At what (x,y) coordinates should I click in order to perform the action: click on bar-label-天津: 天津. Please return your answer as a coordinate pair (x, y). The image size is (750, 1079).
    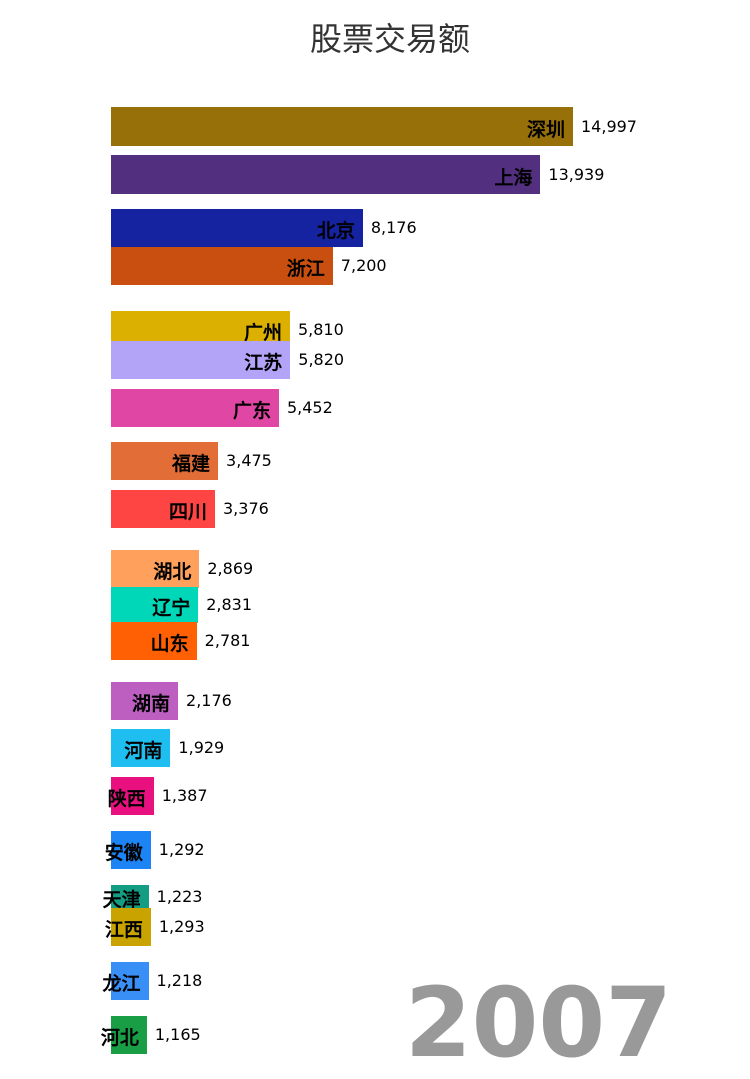
    Looking at the image, I should click on (121, 900).